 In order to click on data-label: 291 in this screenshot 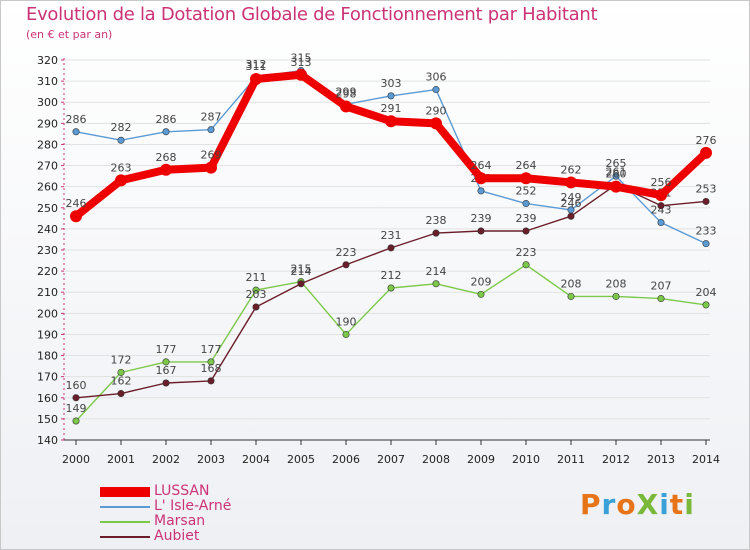, I will do `click(391, 108)`.